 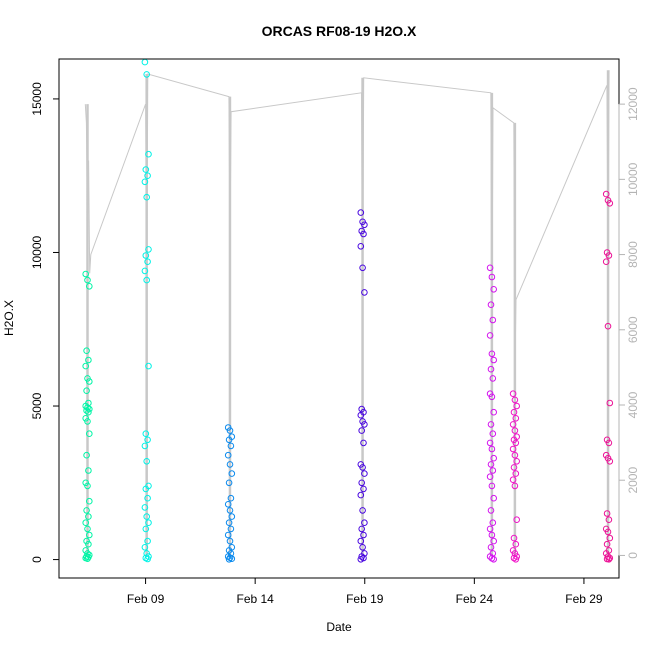 What do you see at coordinates (633, 104) in the screenshot?
I see `y-tick-label-right: 12000` at bounding box center [633, 104].